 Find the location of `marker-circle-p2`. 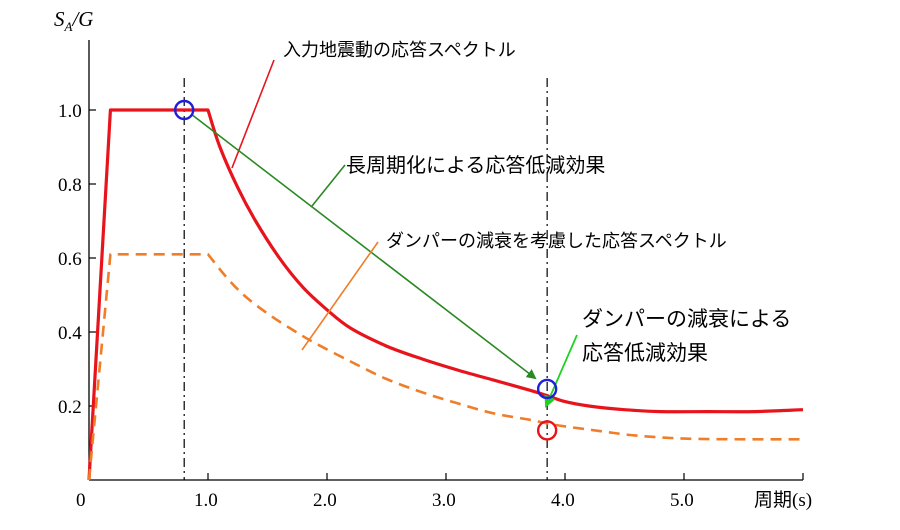

marker-circle-p2 is located at coordinates (547, 389).